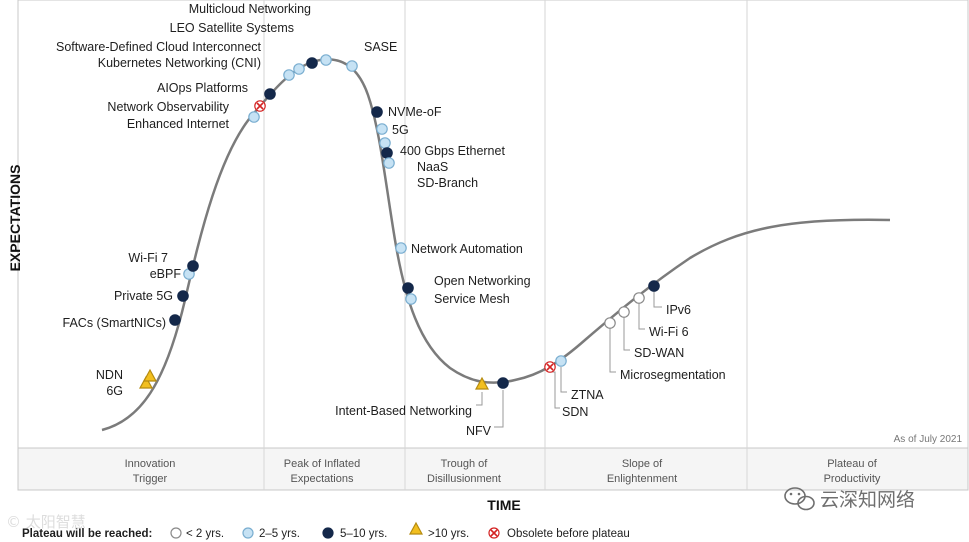 The width and height of the screenshot is (969, 542). I want to click on tech-label: 6G, so click(114, 391).